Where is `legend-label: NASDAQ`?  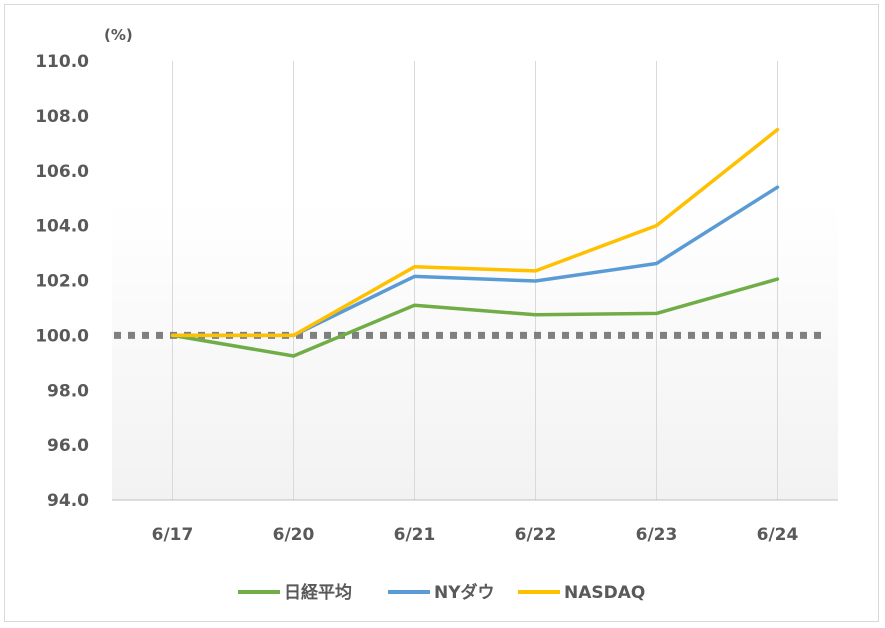
legend-label: NASDAQ is located at coordinates (604, 593).